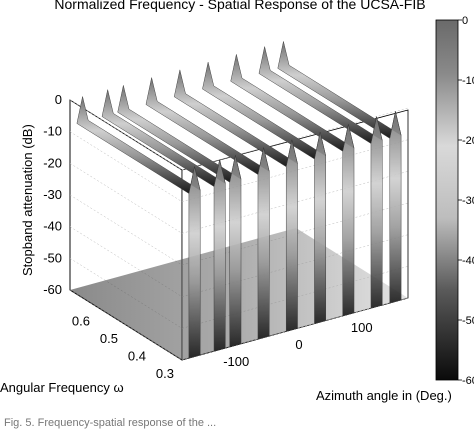 This screenshot has height=429, width=474. Describe the element at coordinates (137, 356) in the screenshot. I see `frequency-tick-label: 0.4` at that location.